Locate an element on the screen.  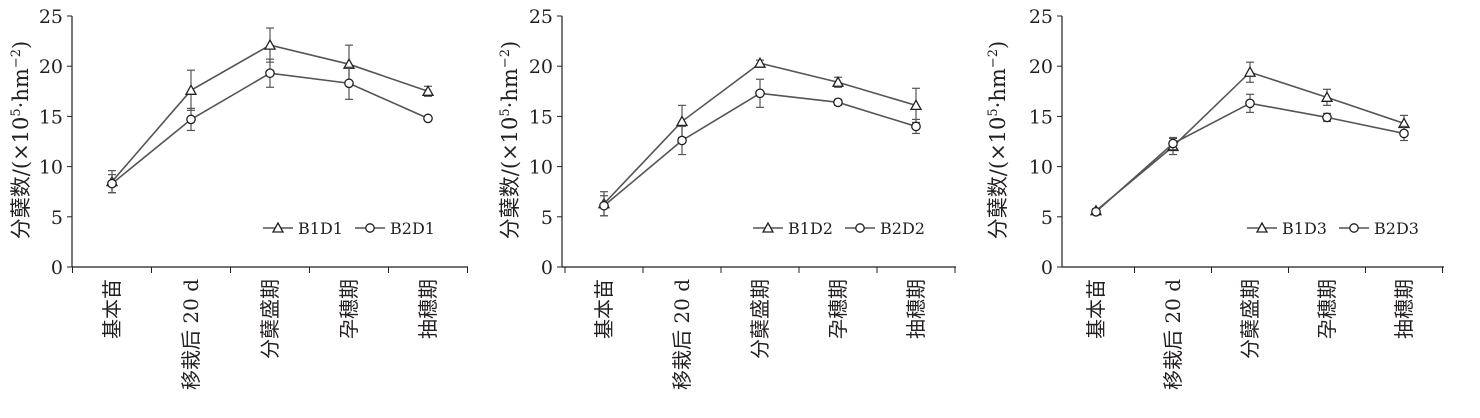
series-B1D1 is located at coordinates (270, 110).